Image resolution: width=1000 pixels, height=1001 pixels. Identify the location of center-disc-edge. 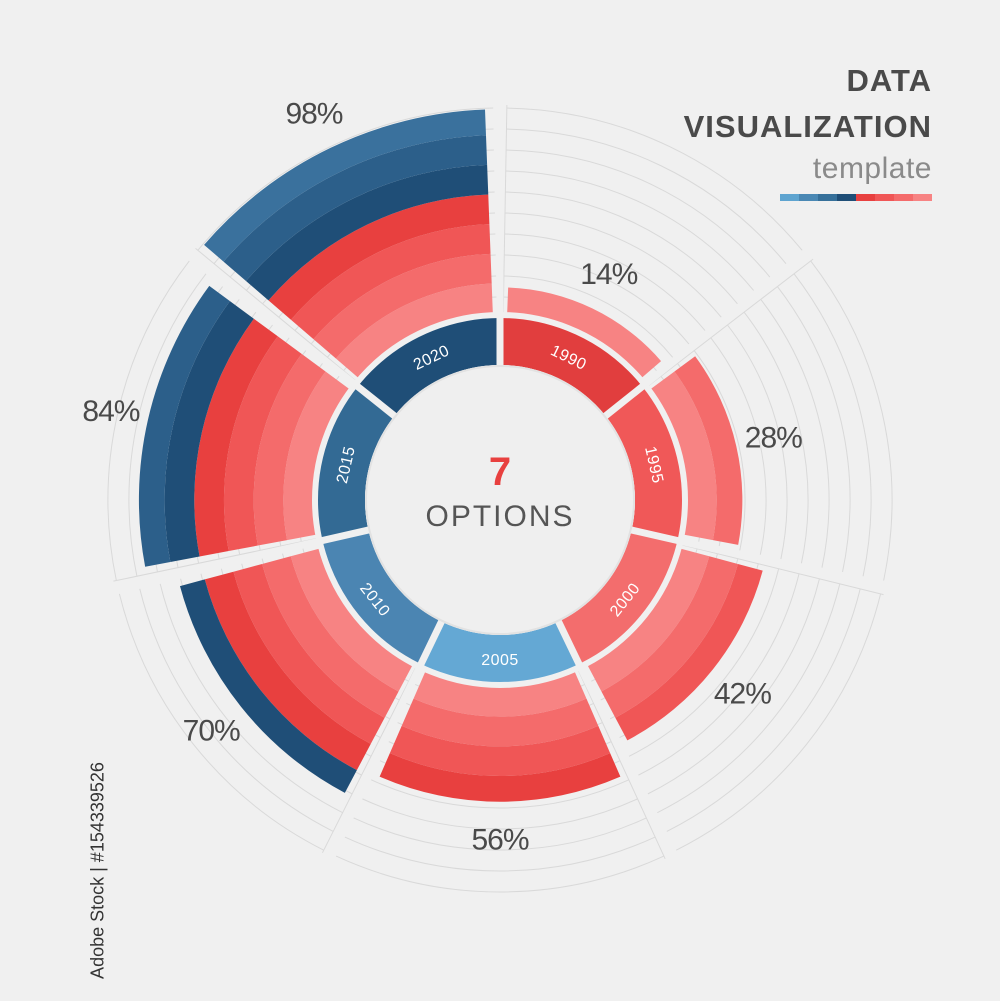
(500, 500).